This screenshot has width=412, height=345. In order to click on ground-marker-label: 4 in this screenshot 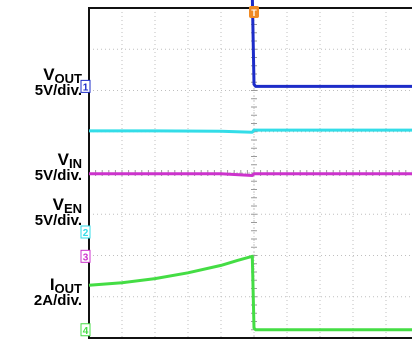, I will do `click(86, 331)`.